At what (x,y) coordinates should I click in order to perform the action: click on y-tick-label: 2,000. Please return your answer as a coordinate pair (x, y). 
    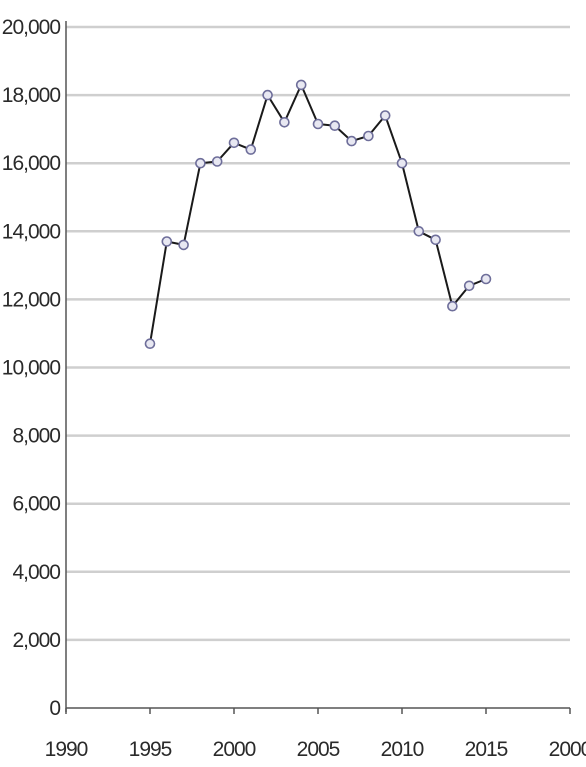
    Looking at the image, I should click on (36, 640).